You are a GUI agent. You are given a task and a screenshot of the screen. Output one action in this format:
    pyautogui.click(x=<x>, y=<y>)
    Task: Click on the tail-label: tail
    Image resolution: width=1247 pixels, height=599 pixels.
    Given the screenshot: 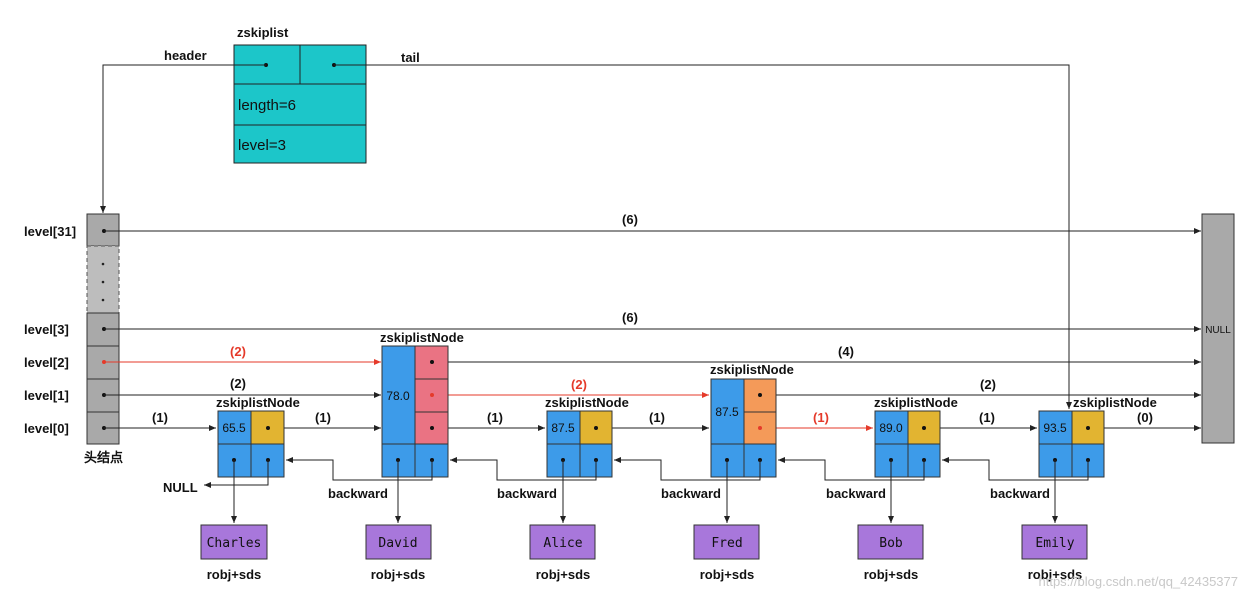 What is the action you would take?
    pyautogui.click(x=410, y=57)
    